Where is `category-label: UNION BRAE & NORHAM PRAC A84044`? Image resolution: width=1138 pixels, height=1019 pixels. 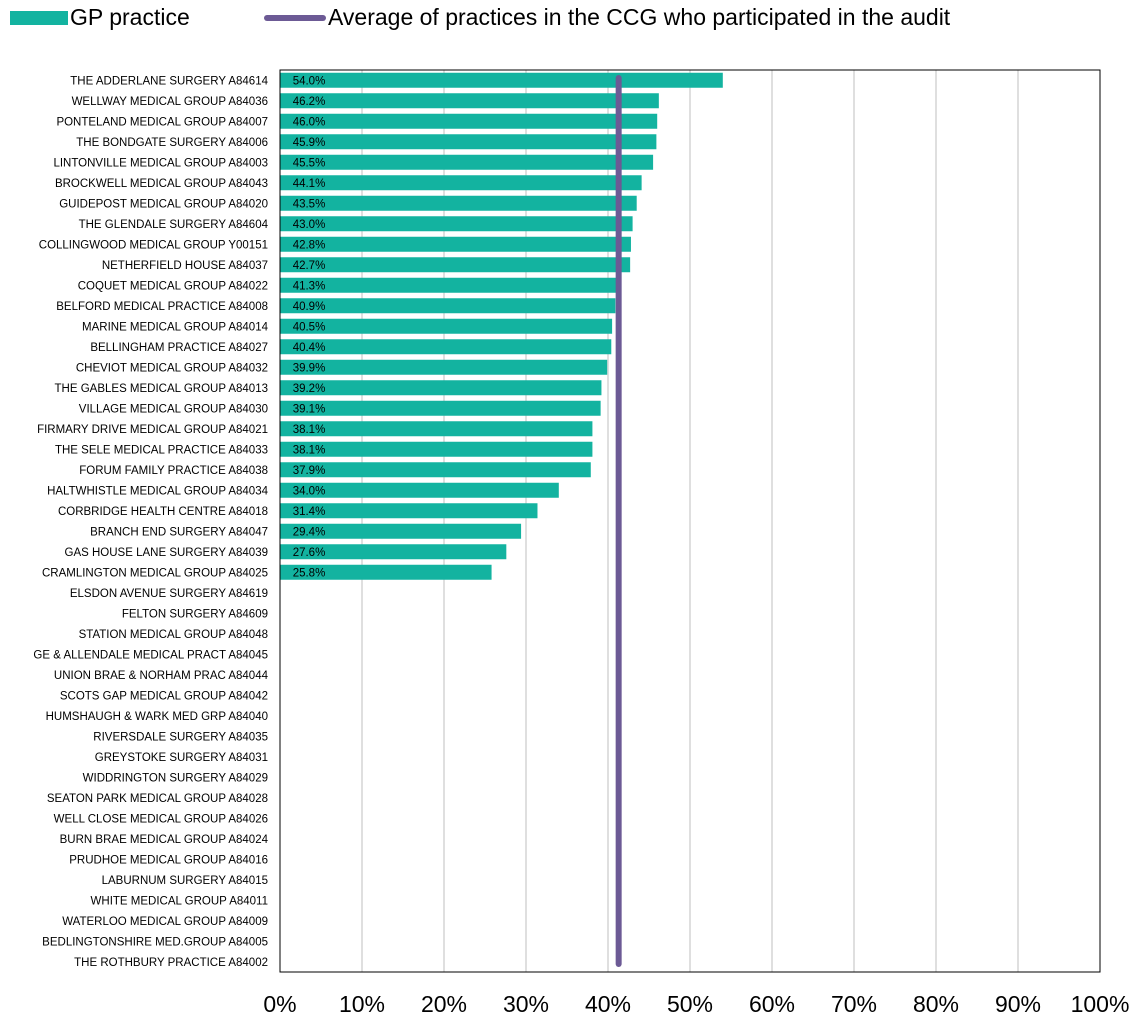
category-label: UNION BRAE & NORHAM PRAC A84044 is located at coordinates (161, 676).